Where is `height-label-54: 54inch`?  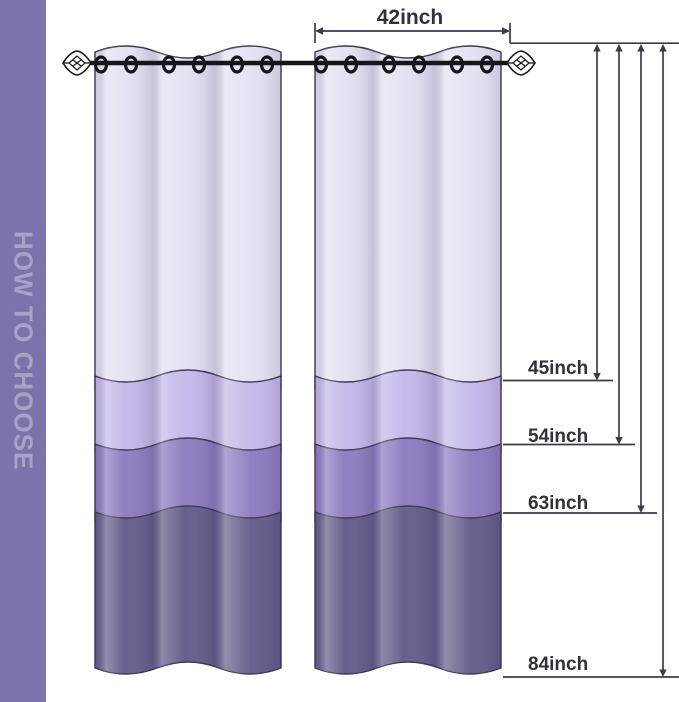 height-label-54: 54inch is located at coordinates (558, 436).